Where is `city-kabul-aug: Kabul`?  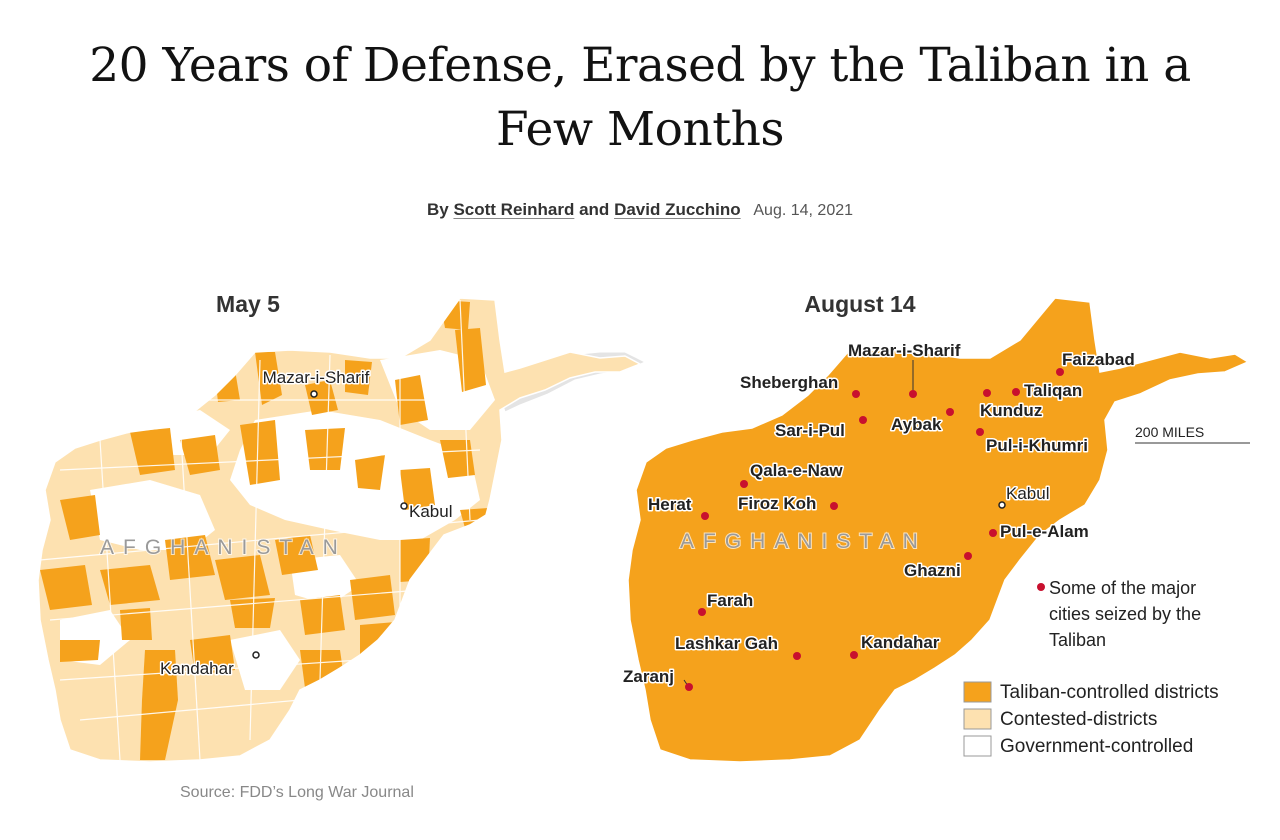
city-kabul-aug: Kabul is located at coordinates (1024, 496).